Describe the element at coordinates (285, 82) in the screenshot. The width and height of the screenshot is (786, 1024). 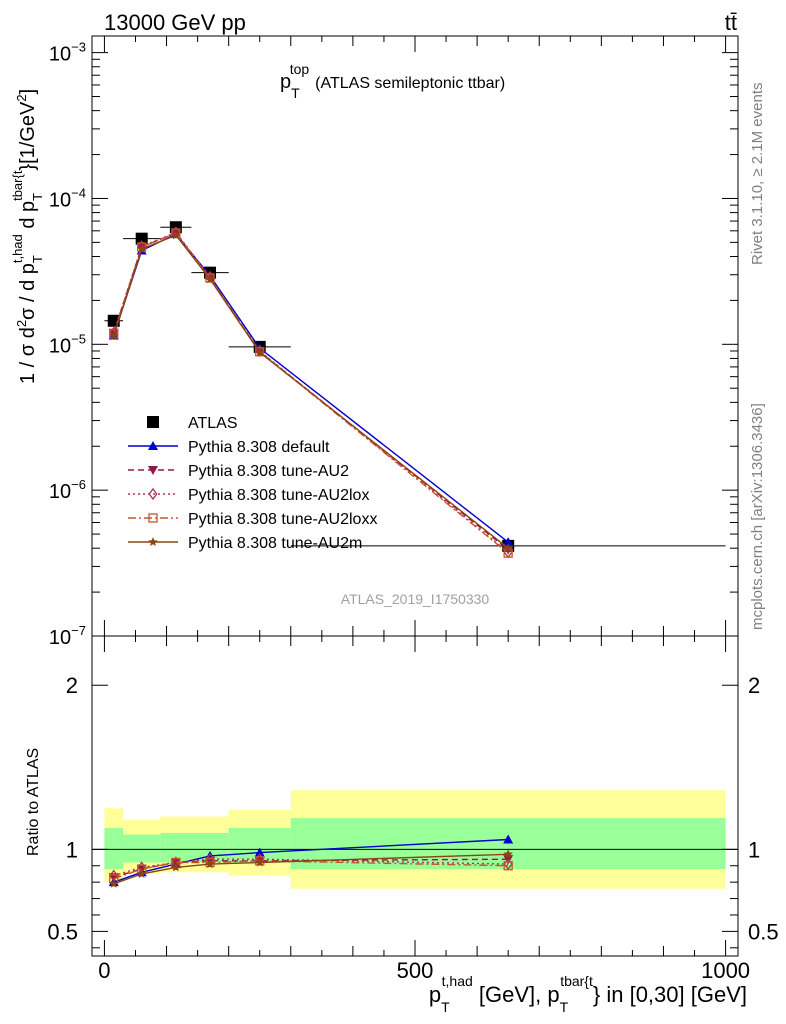
I see `title-p: p` at that location.